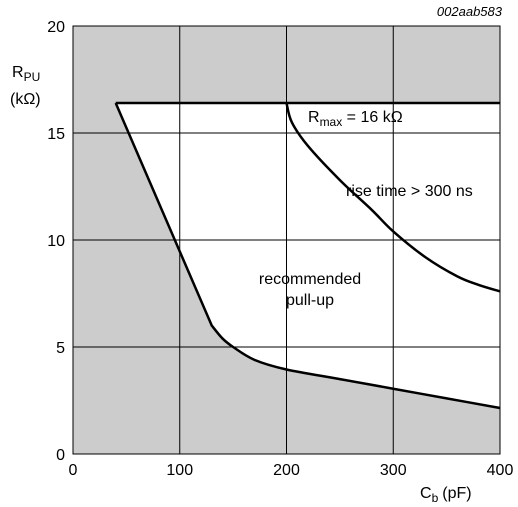 The width and height of the screenshot is (518, 507). I want to click on y-tick-label: 5, so click(60, 348).